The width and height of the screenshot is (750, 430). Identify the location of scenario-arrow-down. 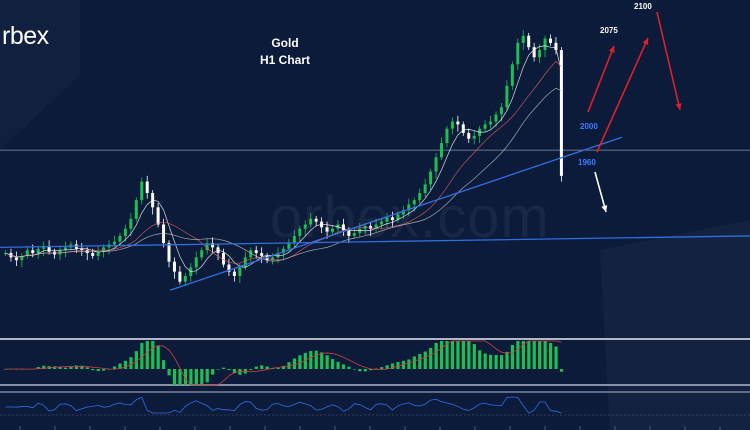
(600, 192).